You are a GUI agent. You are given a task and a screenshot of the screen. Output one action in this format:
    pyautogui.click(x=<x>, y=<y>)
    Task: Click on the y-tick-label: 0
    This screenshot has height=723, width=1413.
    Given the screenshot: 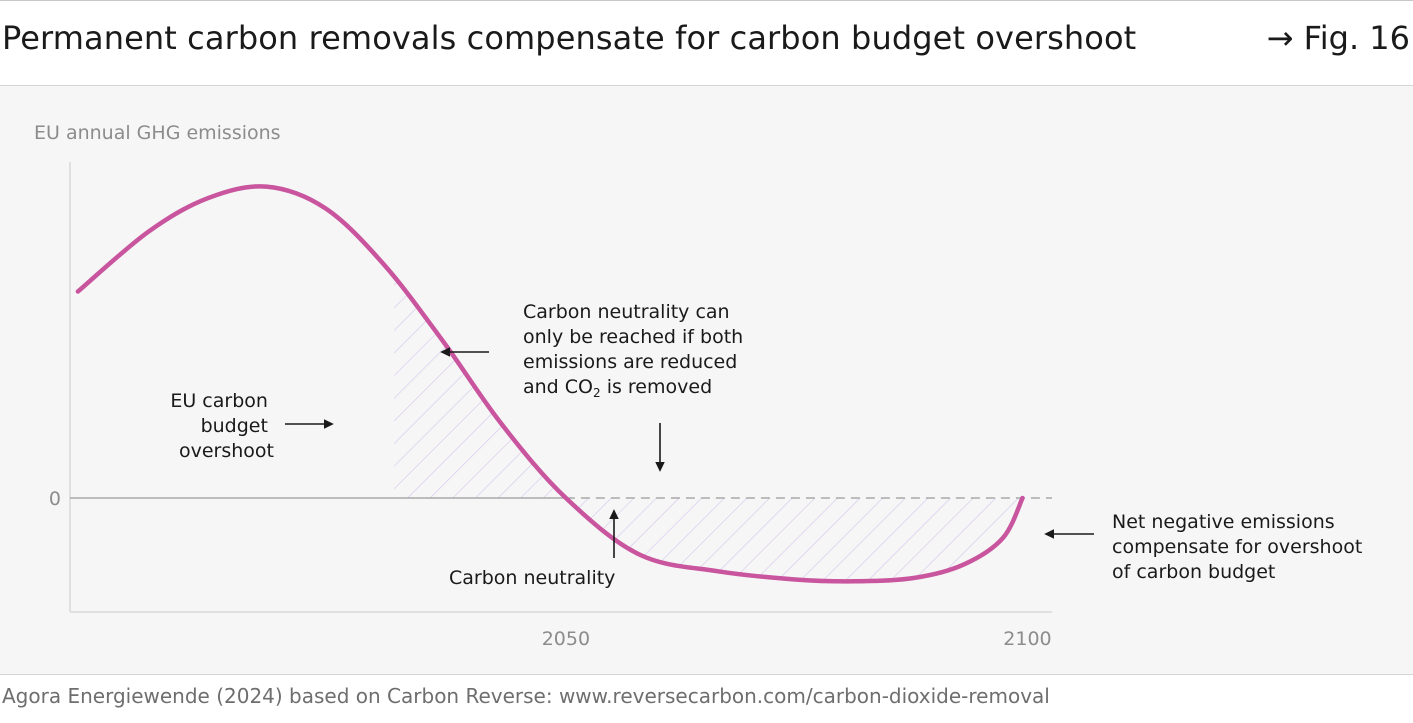 What is the action you would take?
    pyautogui.click(x=55, y=499)
    